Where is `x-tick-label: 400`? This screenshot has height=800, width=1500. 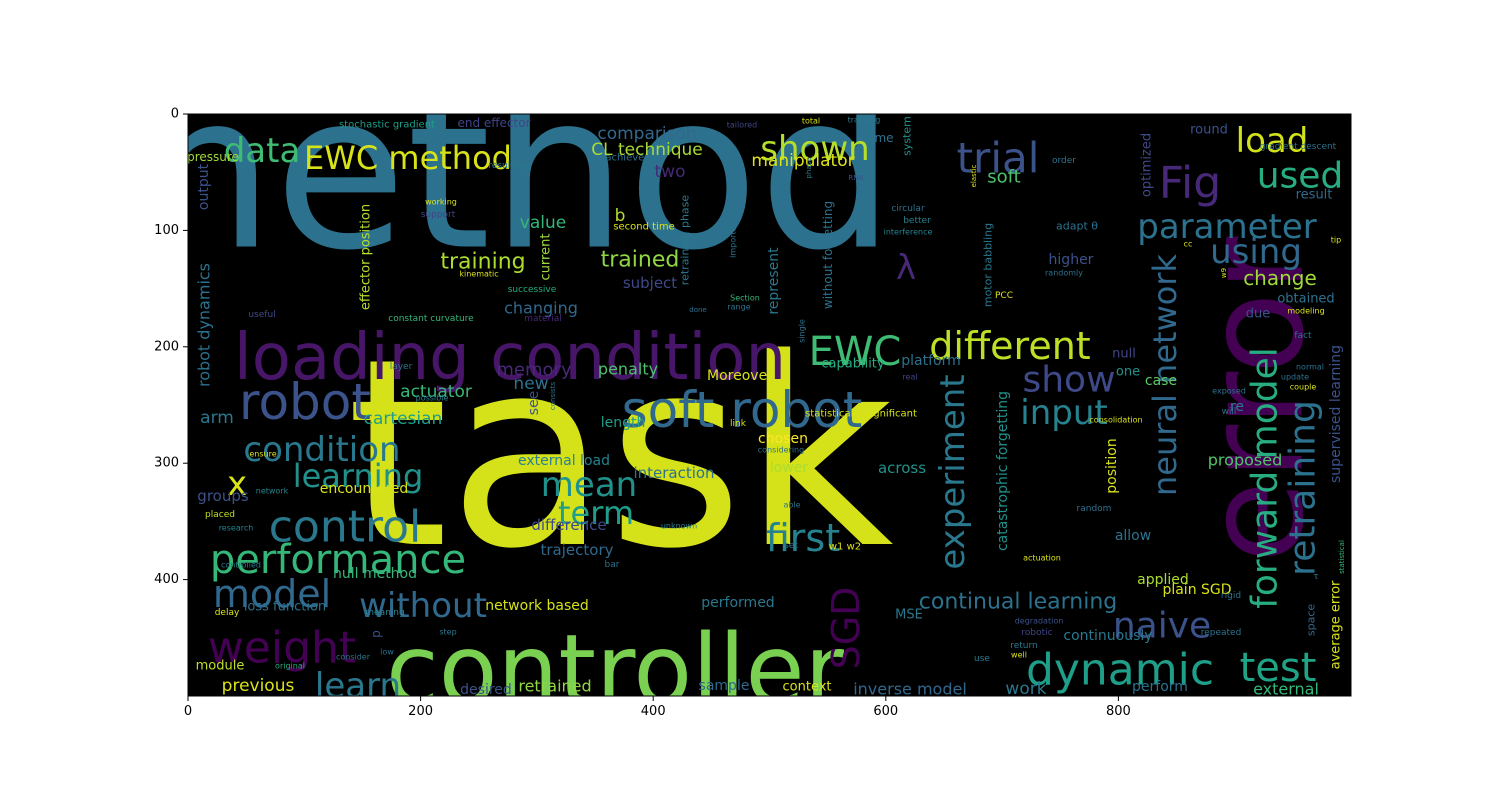
x-tick-label: 400 is located at coordinates (653, 711).